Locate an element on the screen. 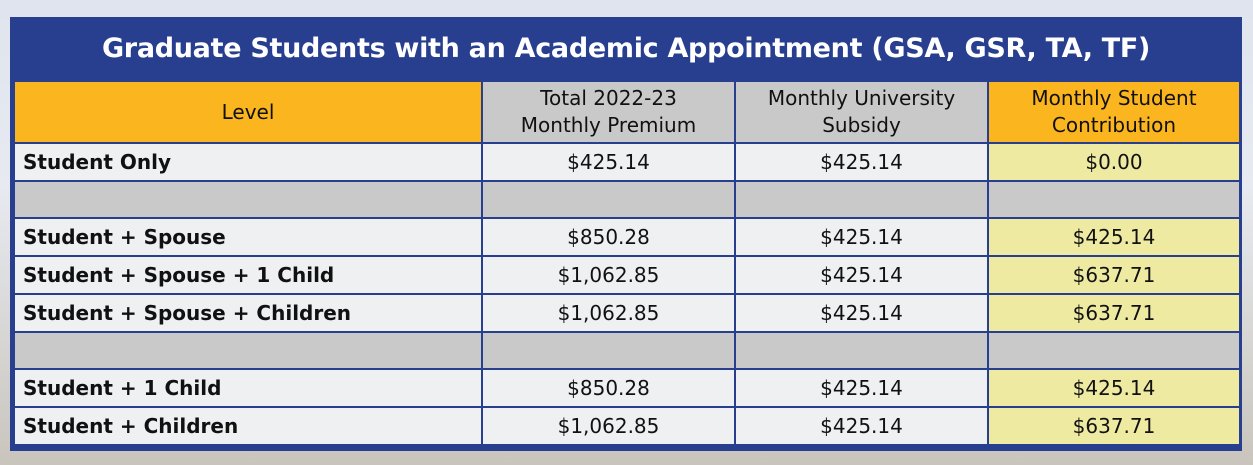  table-row: Student Only $425.14 $425.14 $0.00 is located at coordinates (627, 162).